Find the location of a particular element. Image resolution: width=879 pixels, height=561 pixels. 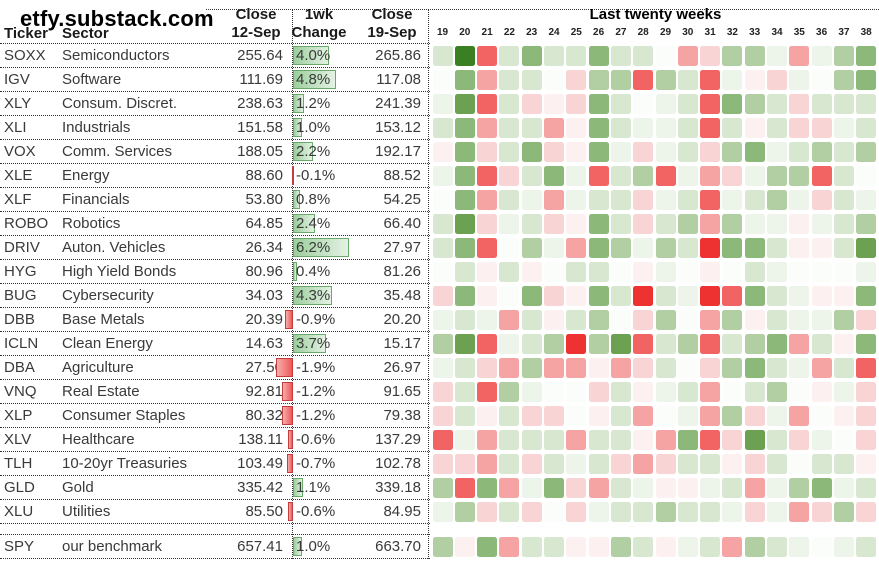

change-percent-cell: 4.8% is located at coordinates (313, 79).